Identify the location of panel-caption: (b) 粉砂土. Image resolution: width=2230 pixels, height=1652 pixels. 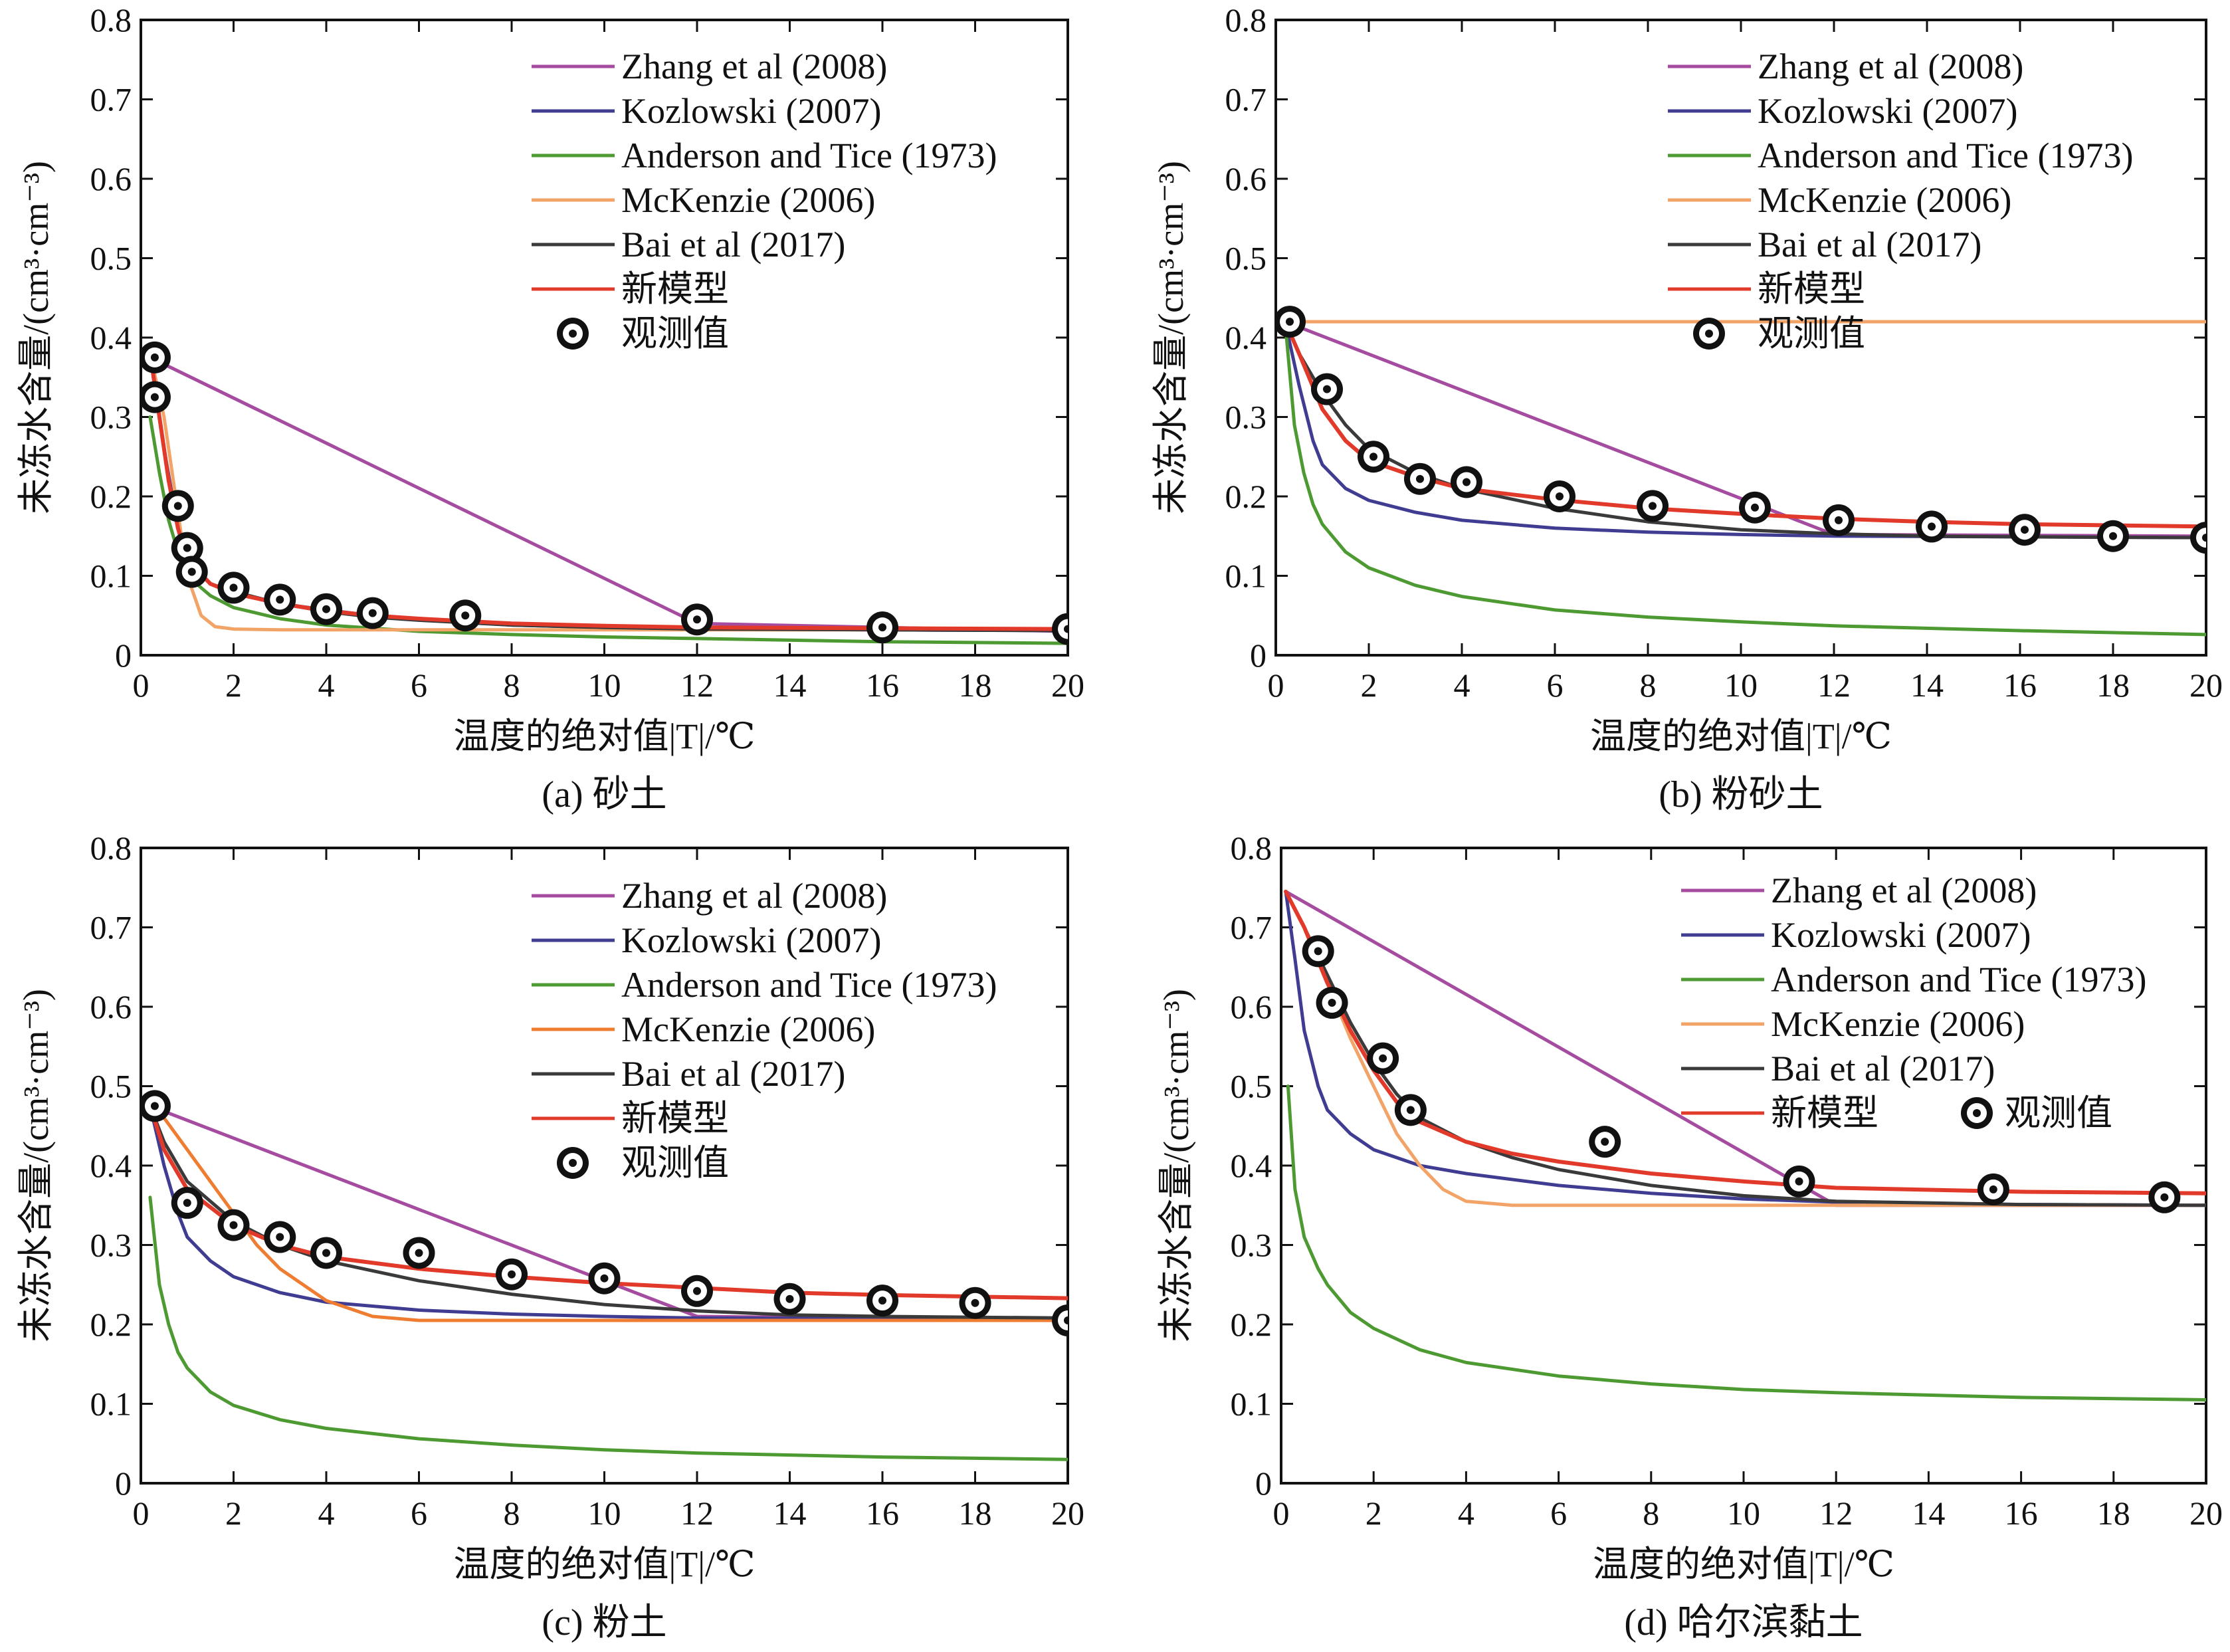
(1741, 795).